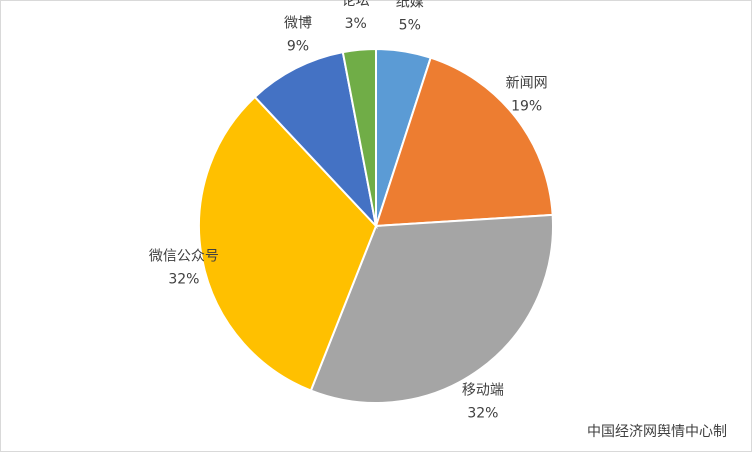  I want to click on slice-value-label: 3%, so click(356, 24).